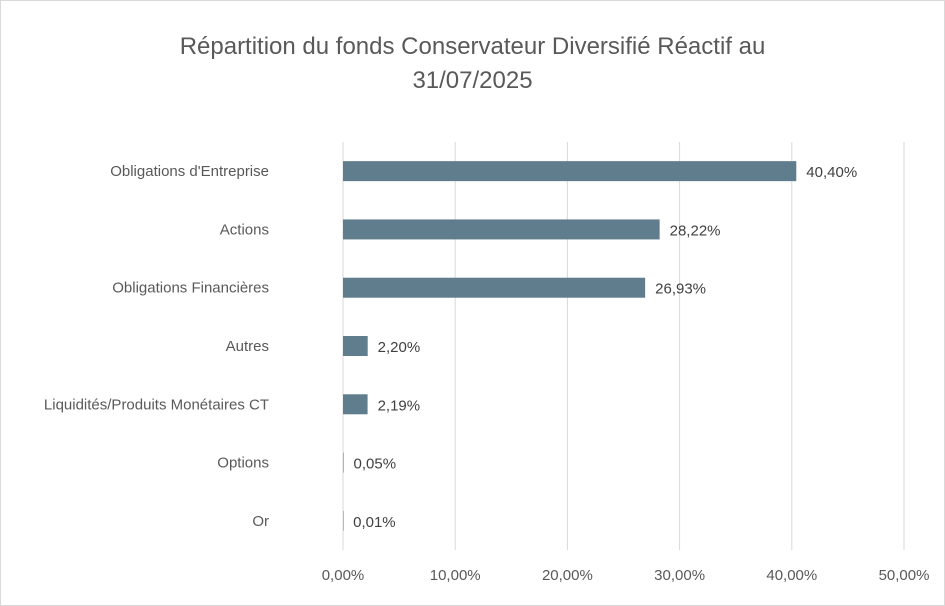 Image resolution: width=945 pixels, height=606 pixels. Describe the element at coordinates (374, 522) in the screenshot. I see `data-label: 0,01%` at that location.